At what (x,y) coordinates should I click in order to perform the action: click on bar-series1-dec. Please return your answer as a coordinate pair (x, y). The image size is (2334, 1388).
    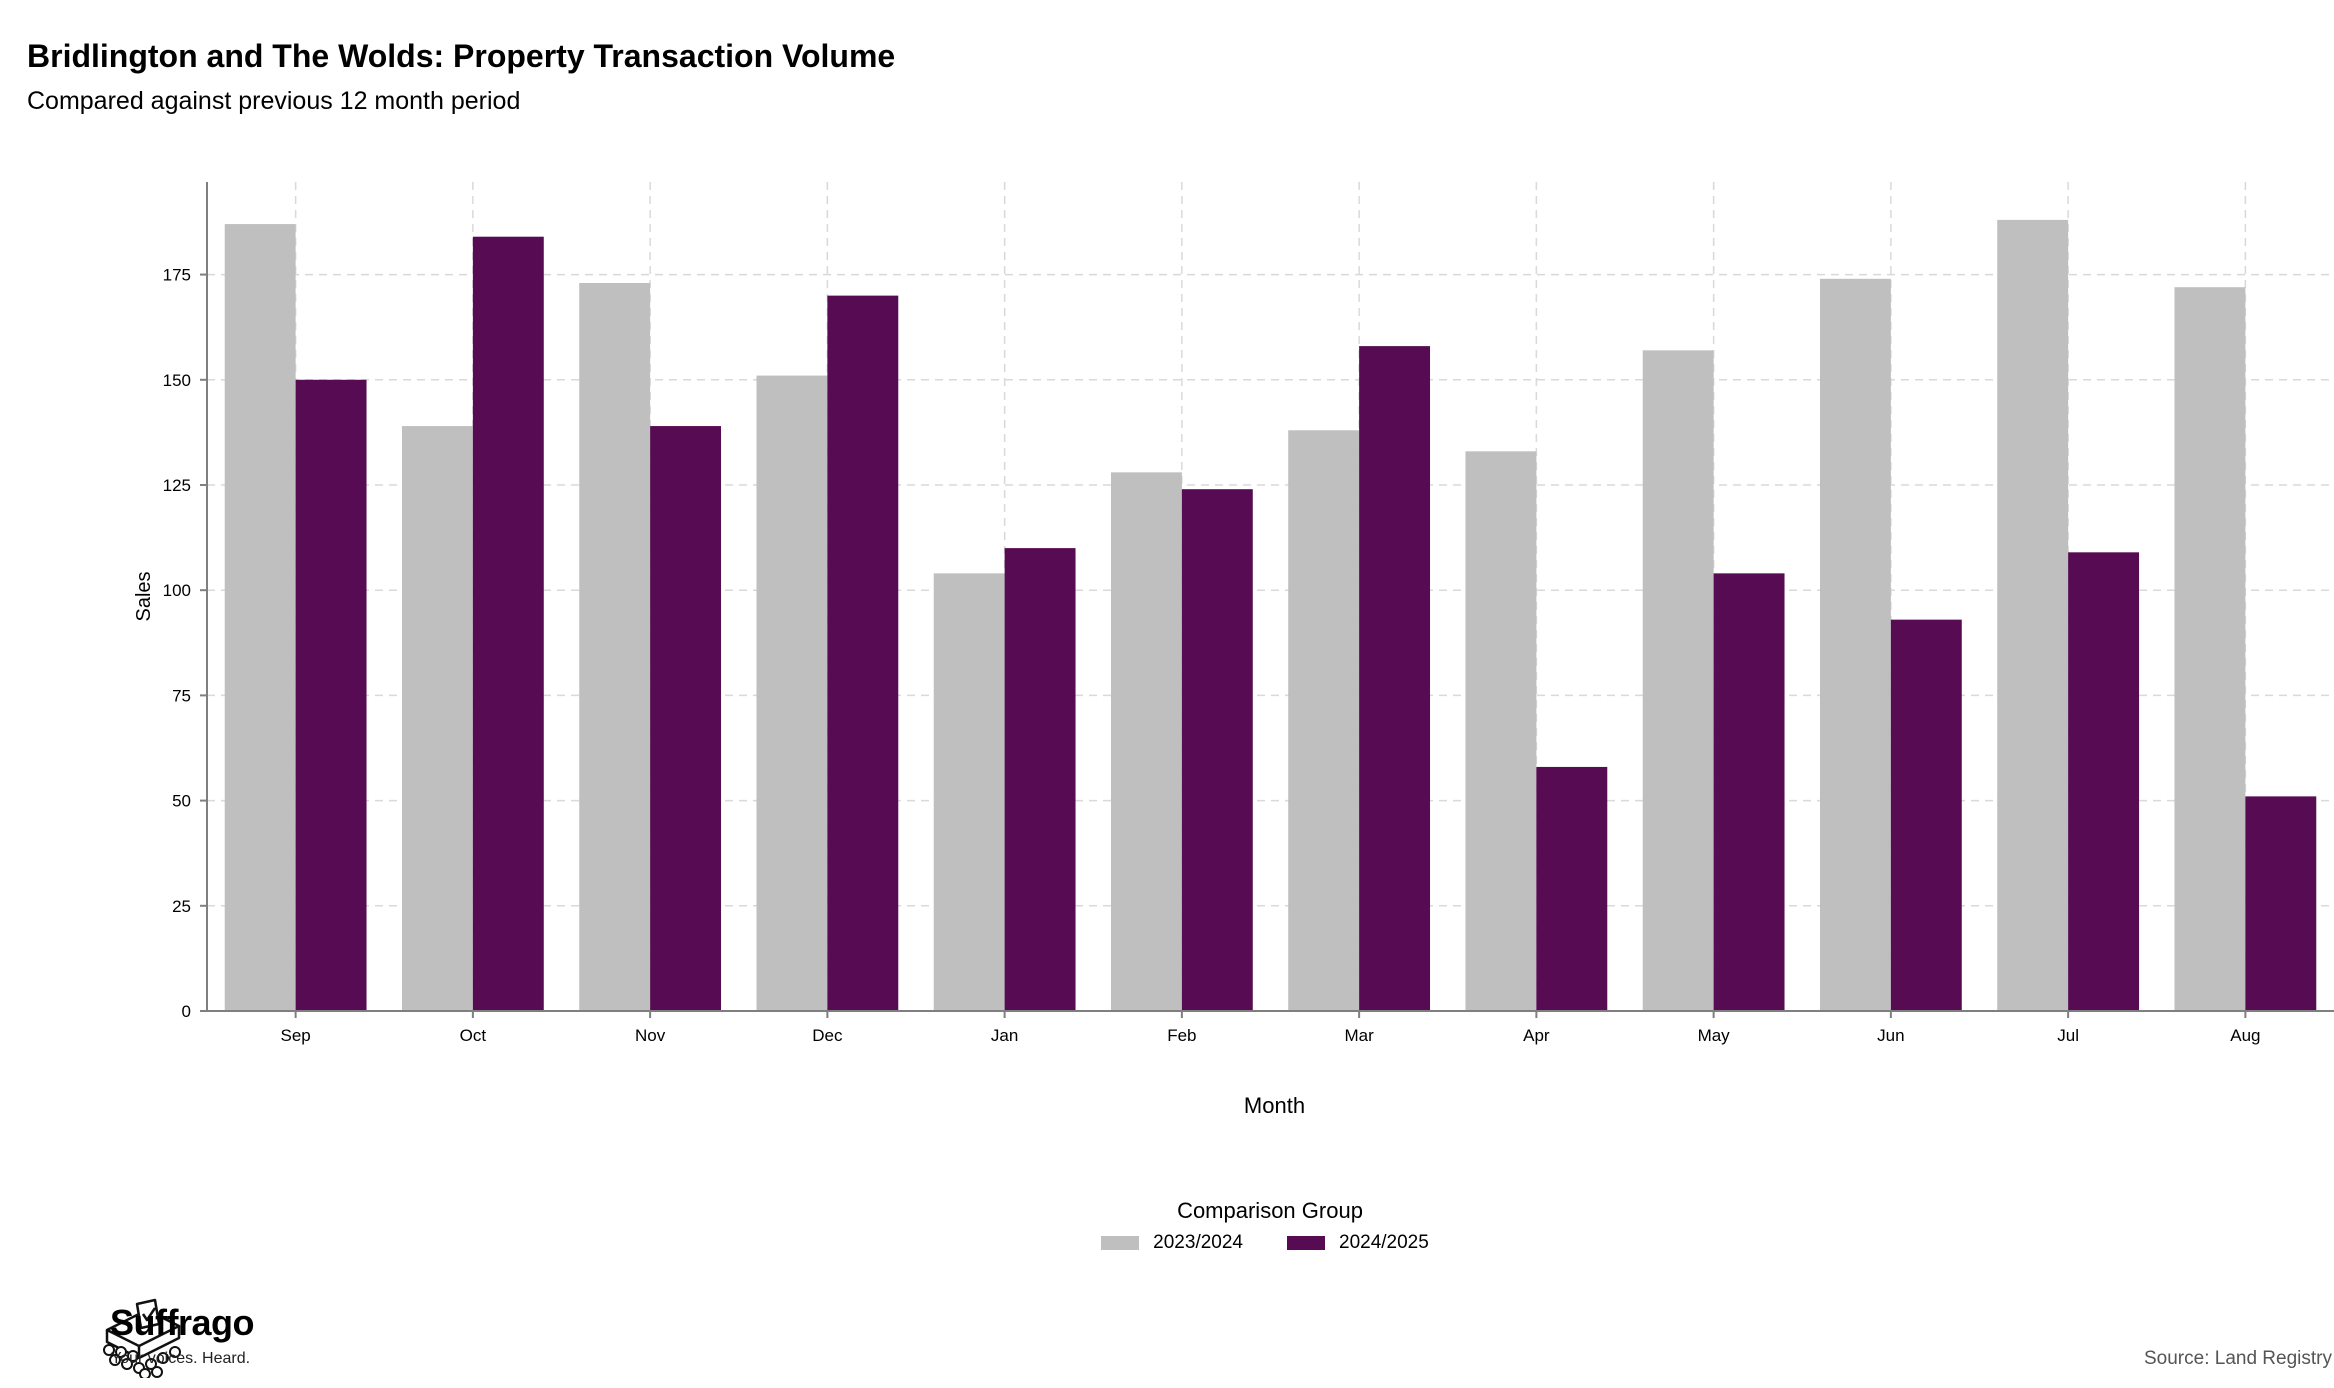
    Looking at the image, I should click on (792, 693).